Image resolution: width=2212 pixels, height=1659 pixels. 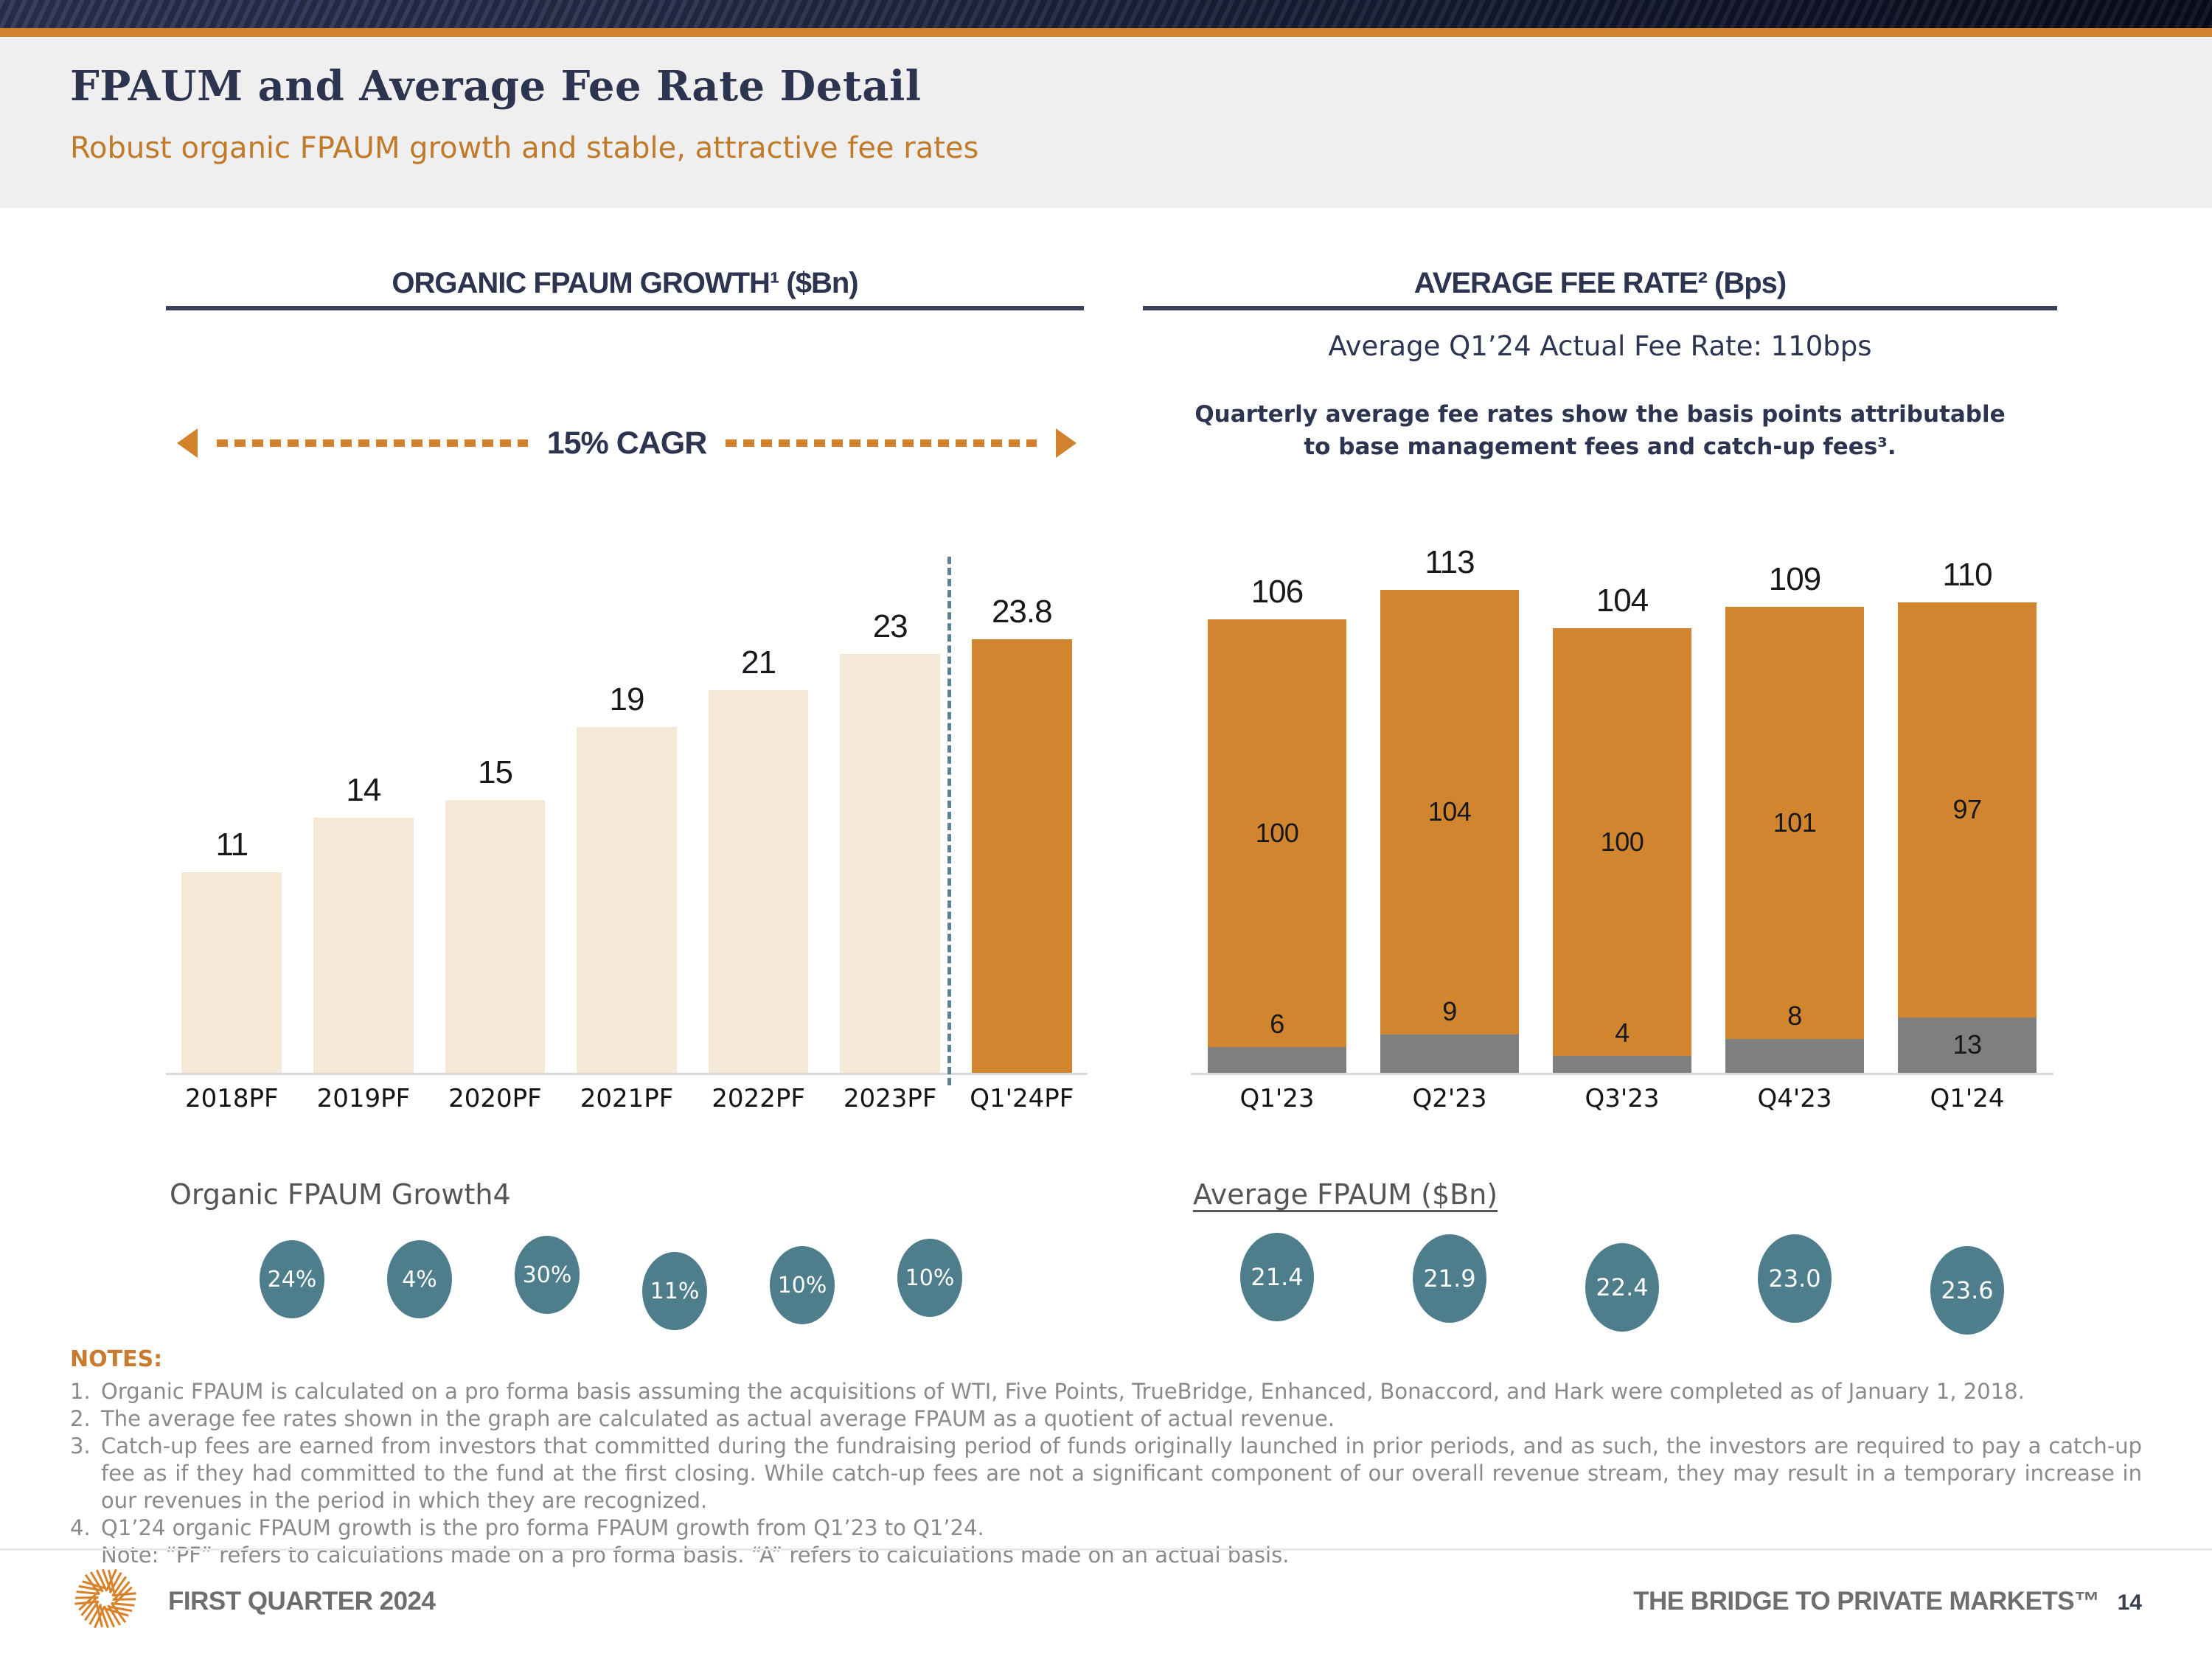 I want to click on stacked-bar: 100 6, so click(x=1277, y=846).